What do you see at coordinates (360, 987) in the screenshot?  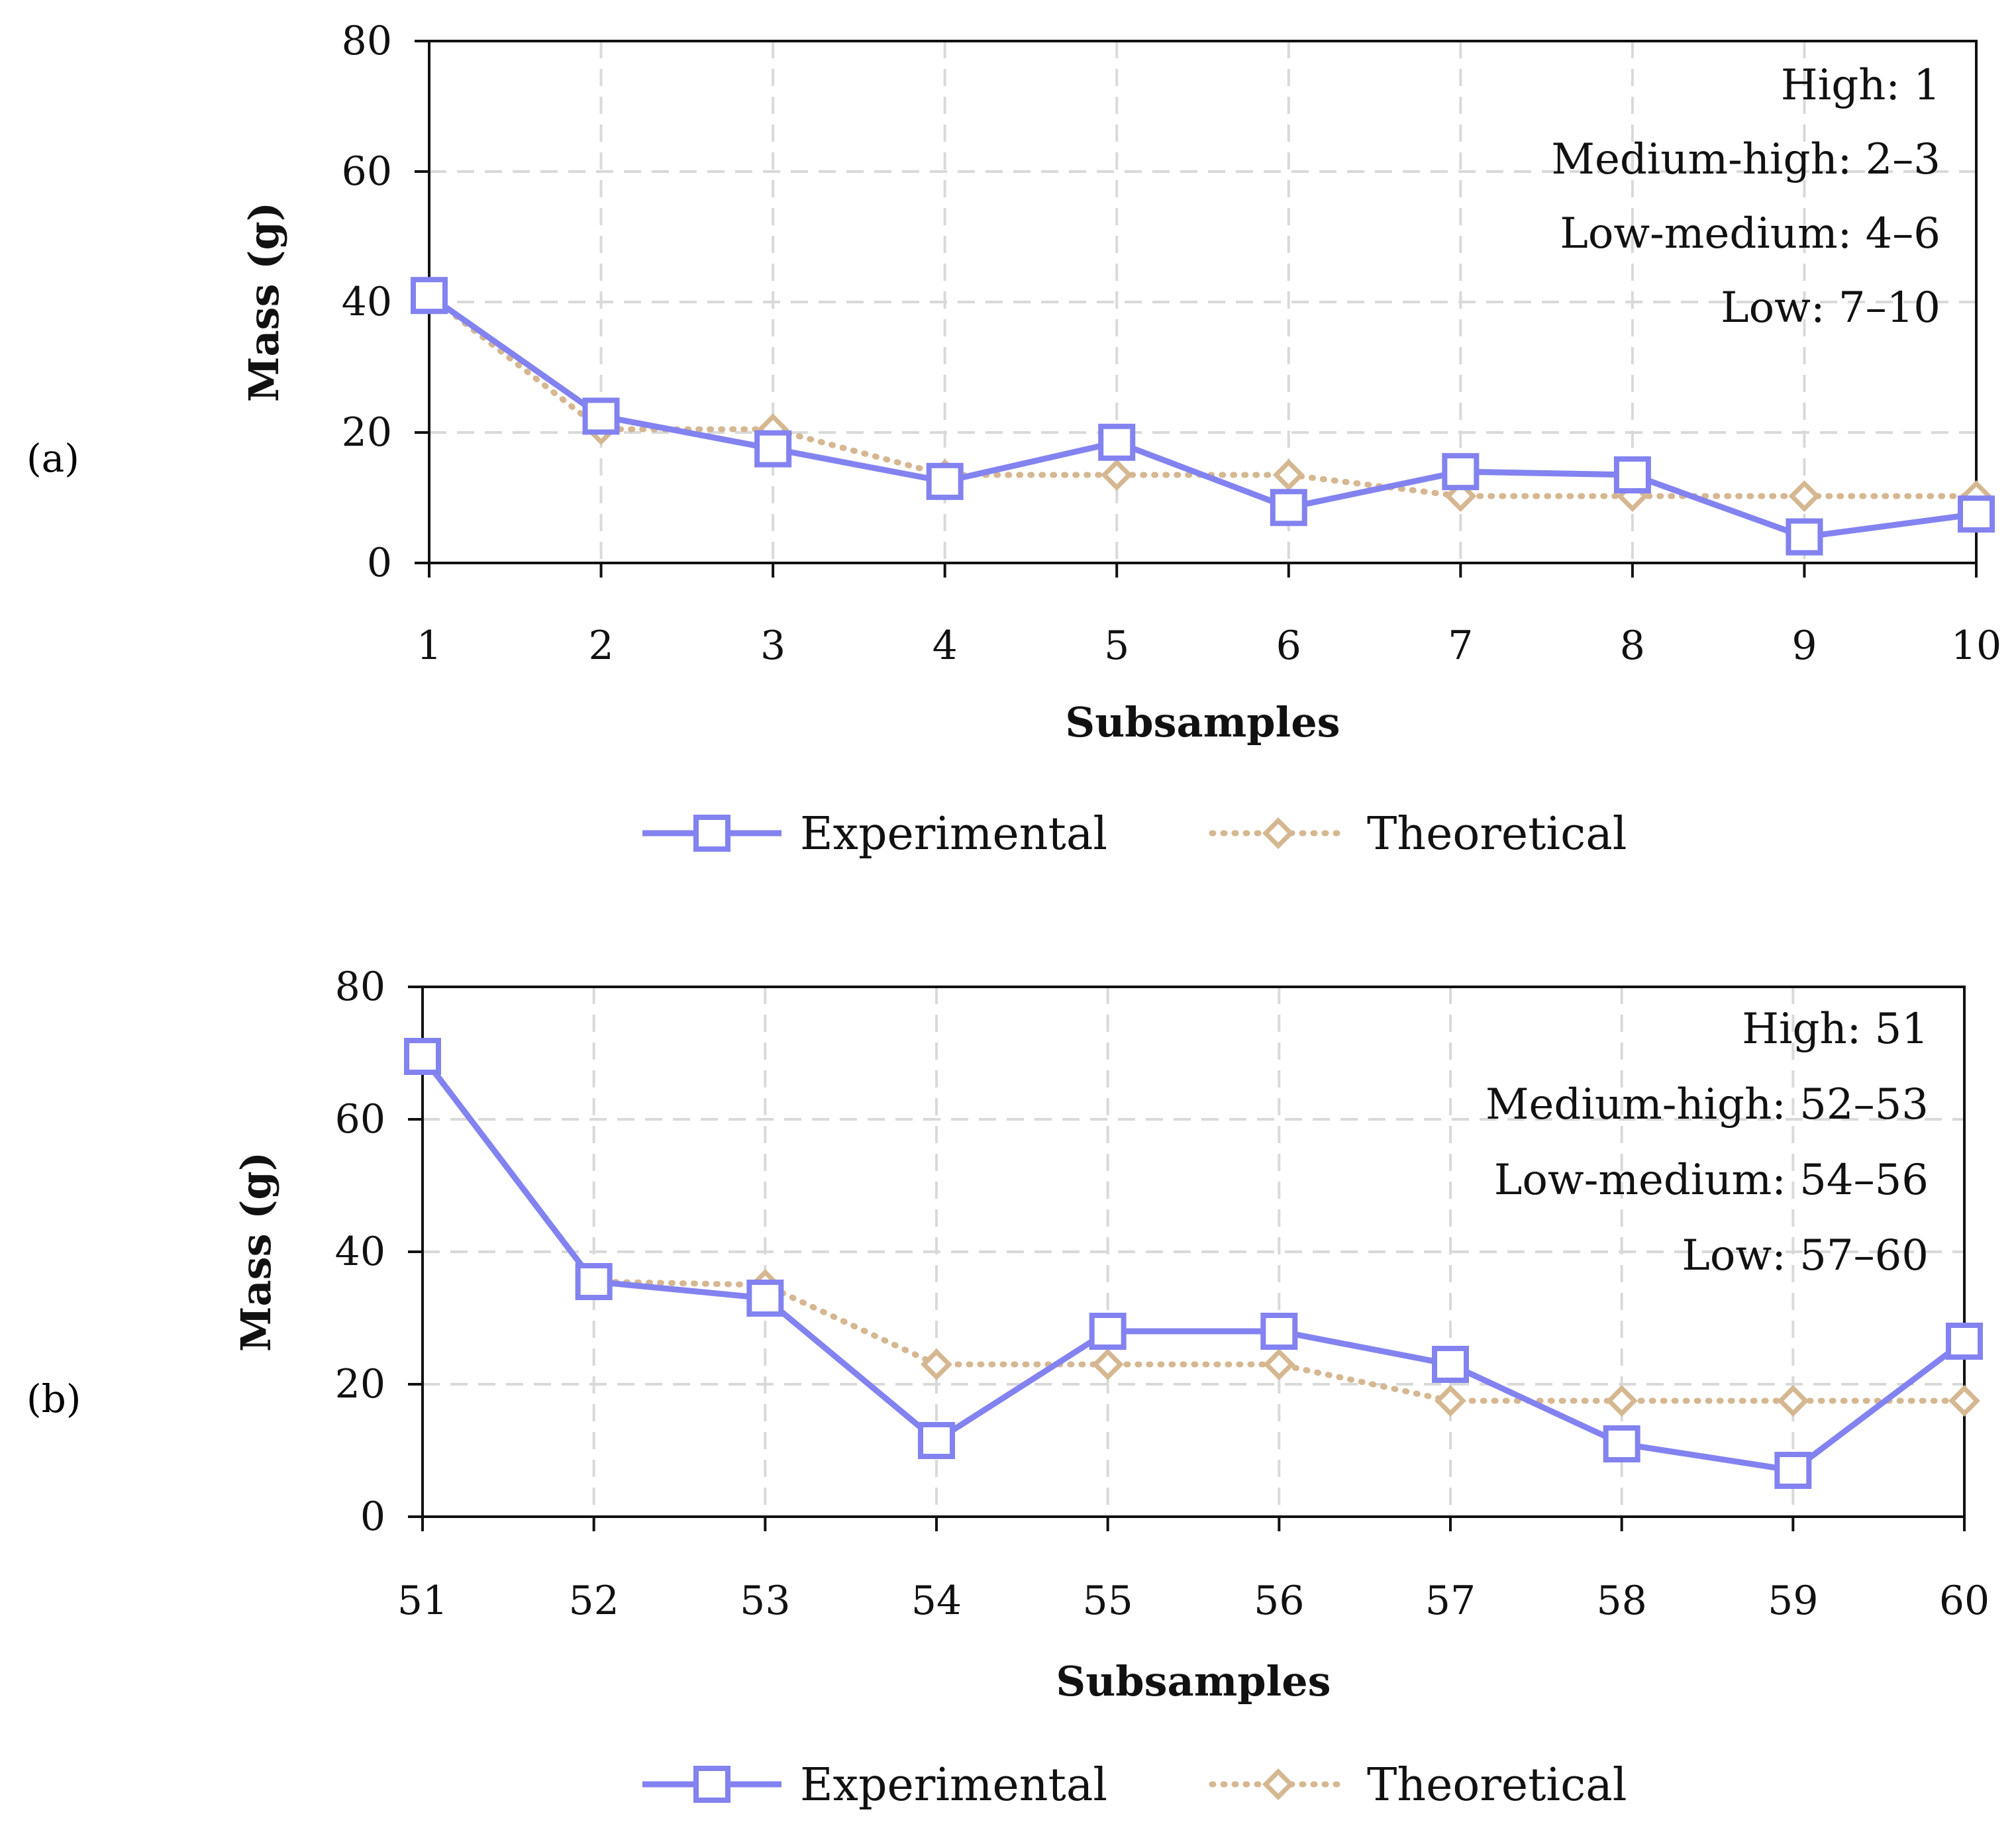 I see `chart-b-ytick-label: 80` at bounding box center [360, 987].